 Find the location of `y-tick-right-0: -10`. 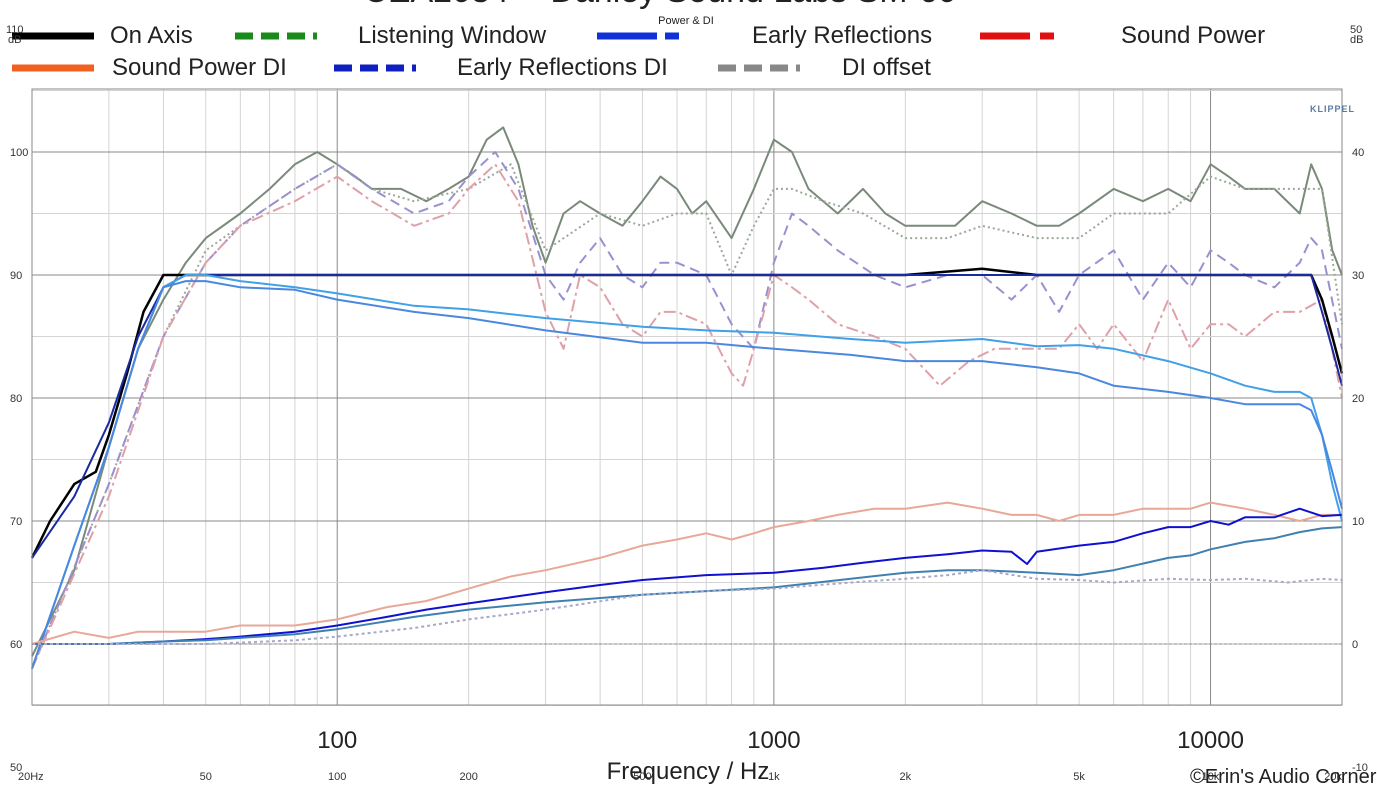

y-tick-right-0: -10 is located at coordinates (1360, 768).